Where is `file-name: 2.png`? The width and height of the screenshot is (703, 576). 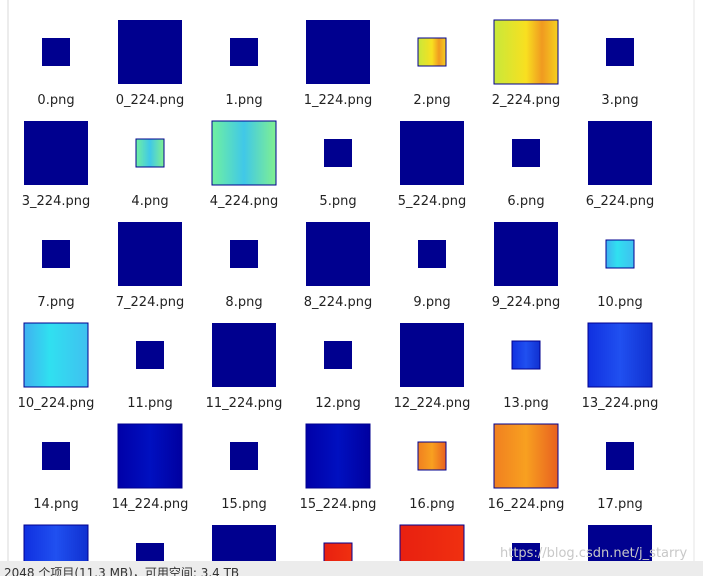
file-name: 2.png is located at coordinates (431, 100).